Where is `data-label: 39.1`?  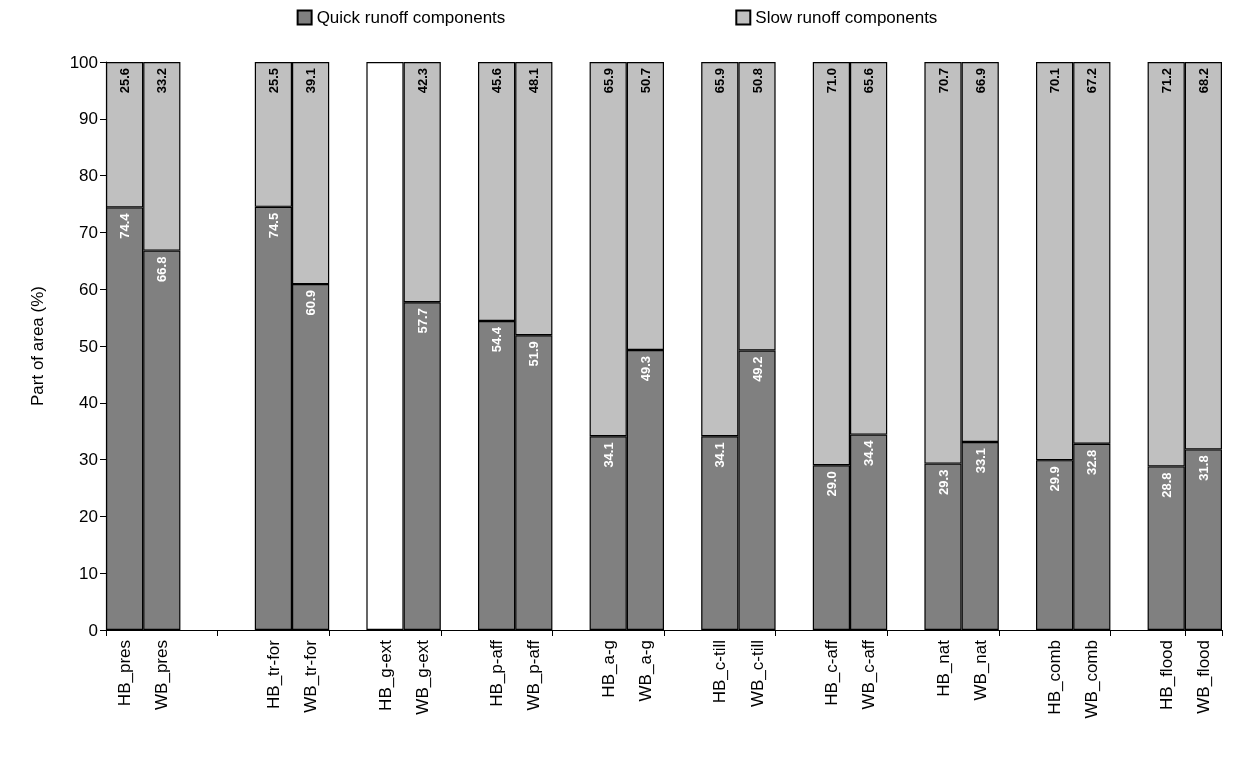
data-label: 39.1 is located at coordinates (311, 81).